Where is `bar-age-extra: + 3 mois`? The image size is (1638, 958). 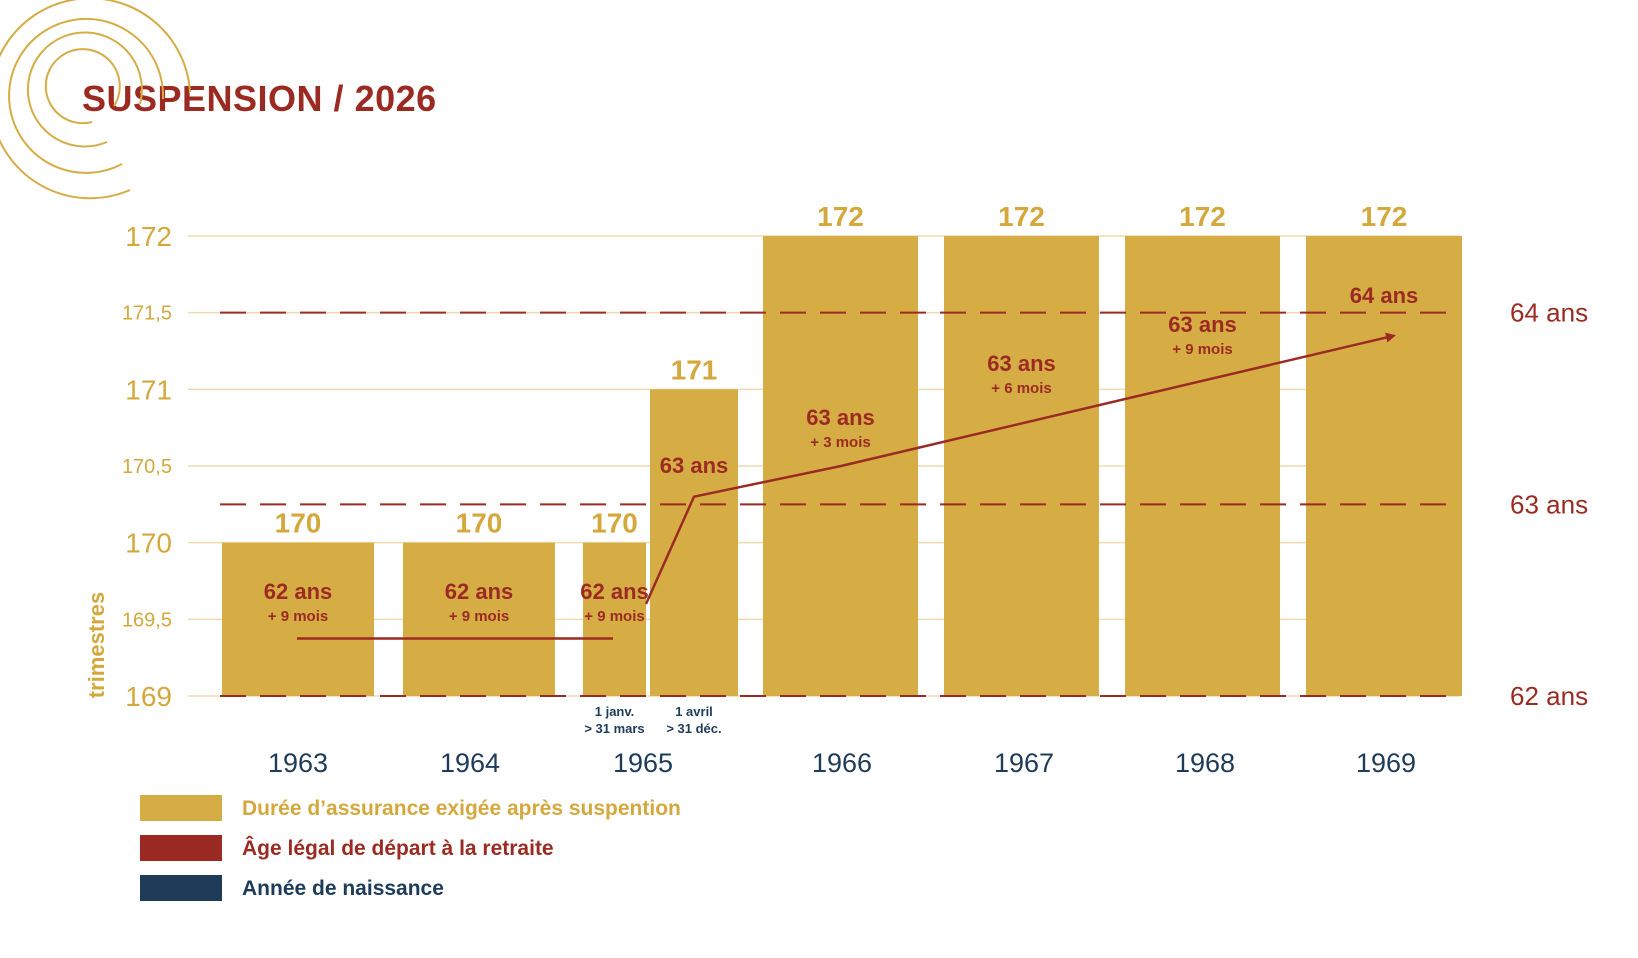 bar-age-extra: + 3 mois is located at coordinates (840, 442).